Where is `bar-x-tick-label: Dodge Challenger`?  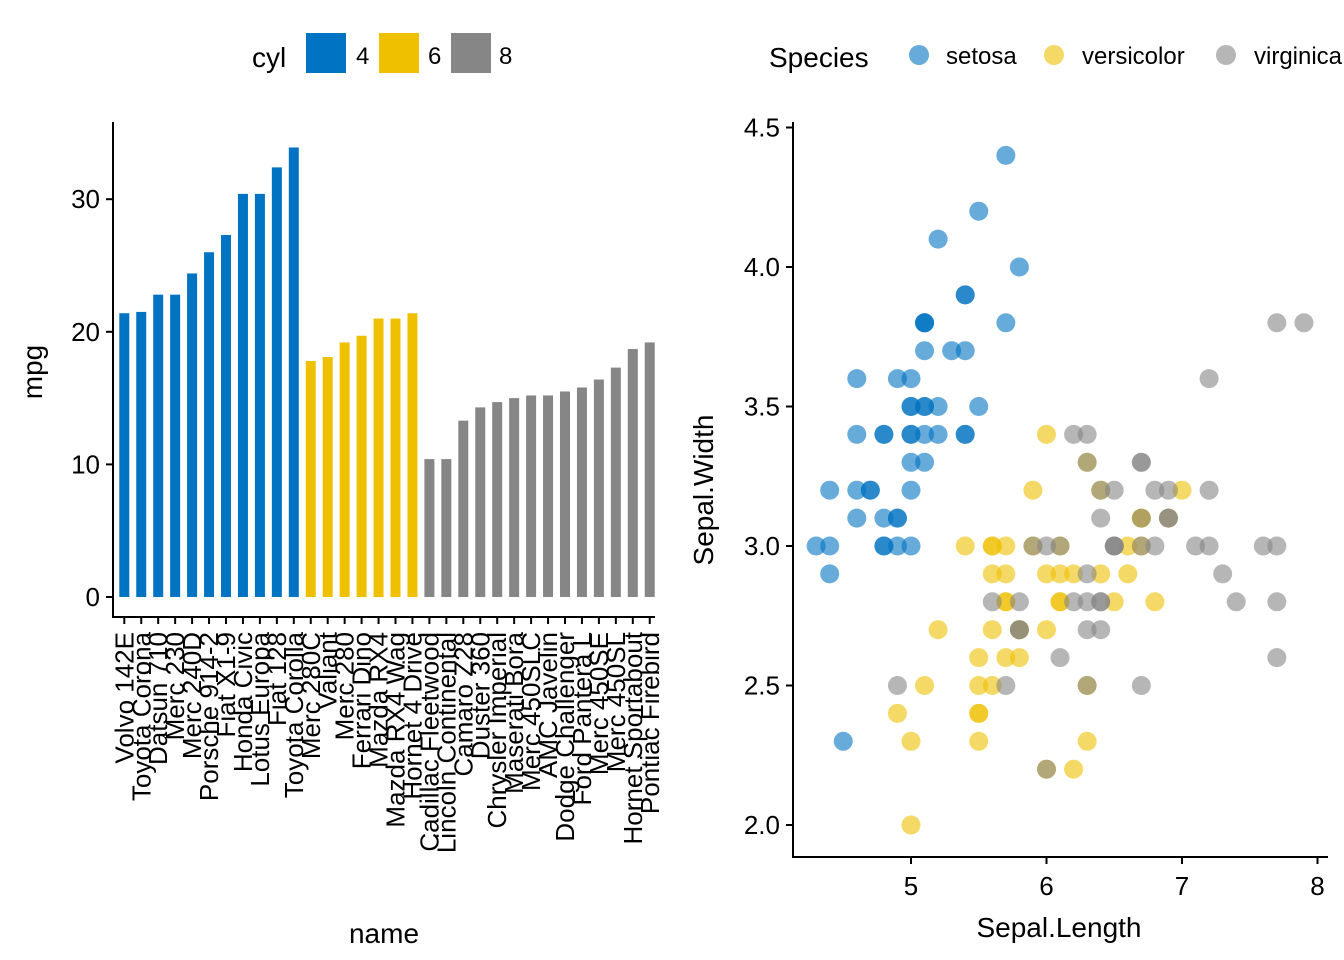 bar-x-tick-label: Dodge Challenger is located at coordinates (565, 737).